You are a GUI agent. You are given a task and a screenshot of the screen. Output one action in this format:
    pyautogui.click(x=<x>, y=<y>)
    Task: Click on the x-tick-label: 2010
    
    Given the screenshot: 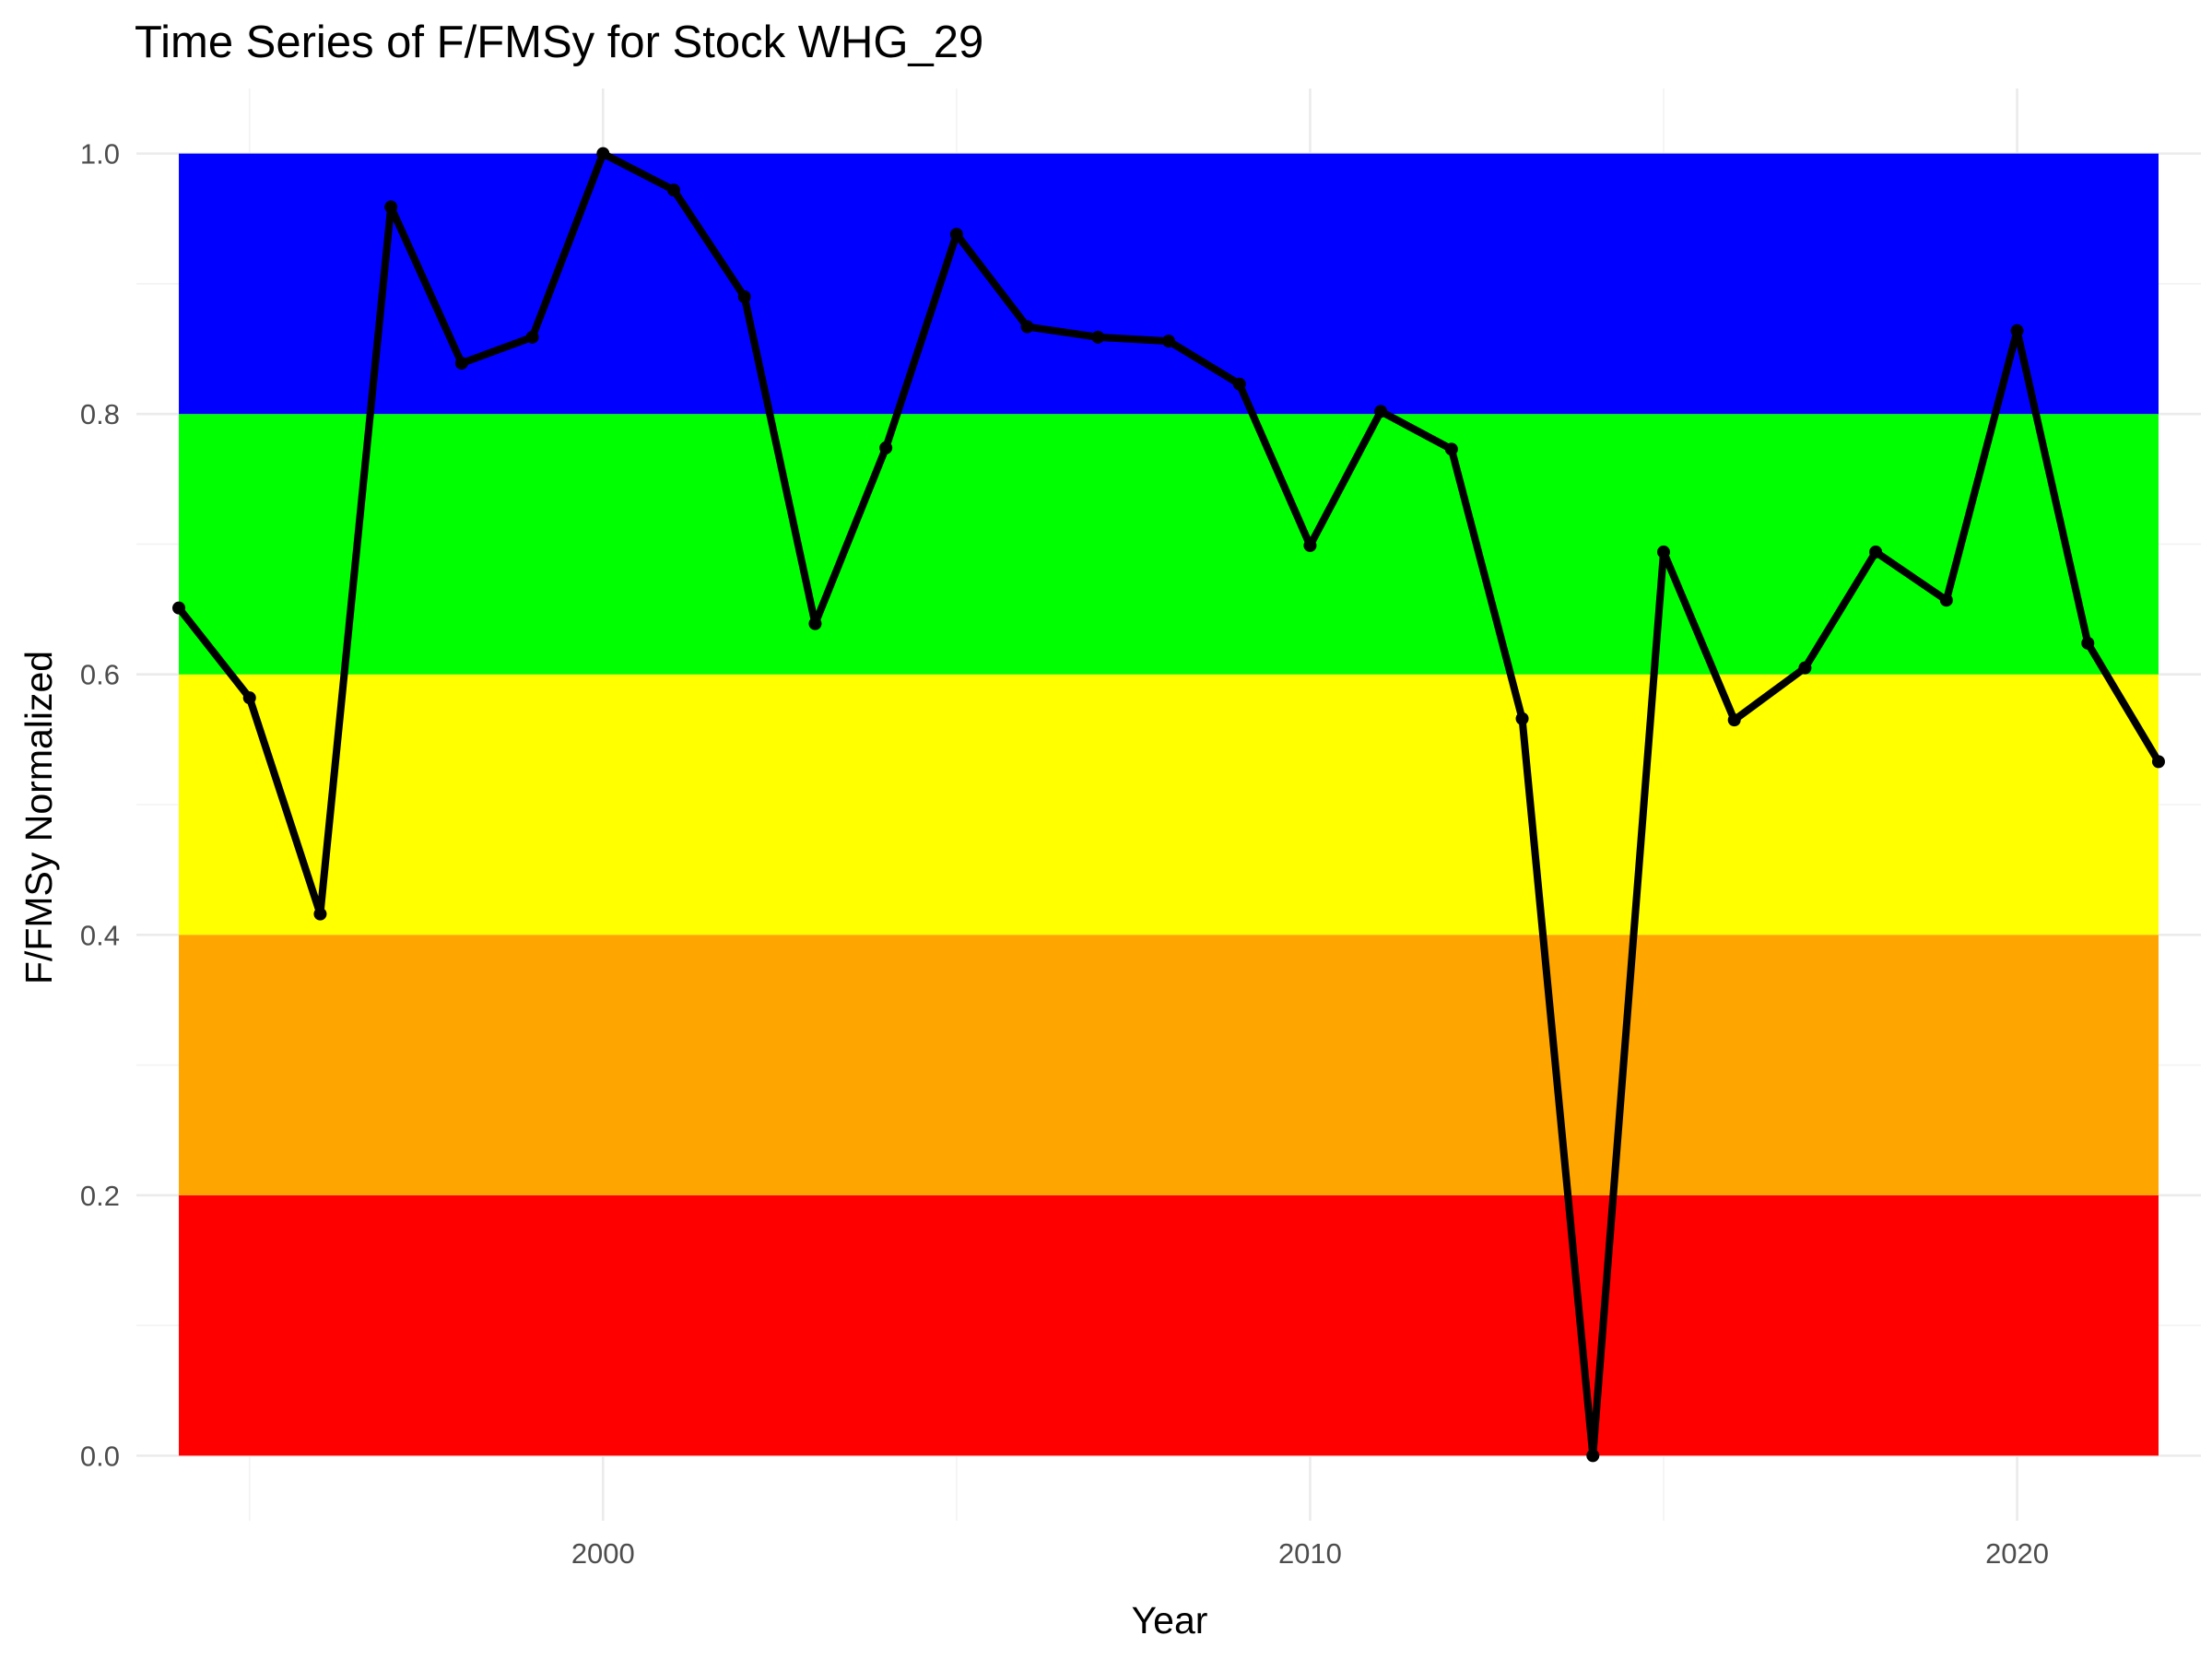 What is the action you would take?
    pyautogui.click(x=1310, y=1553)
    